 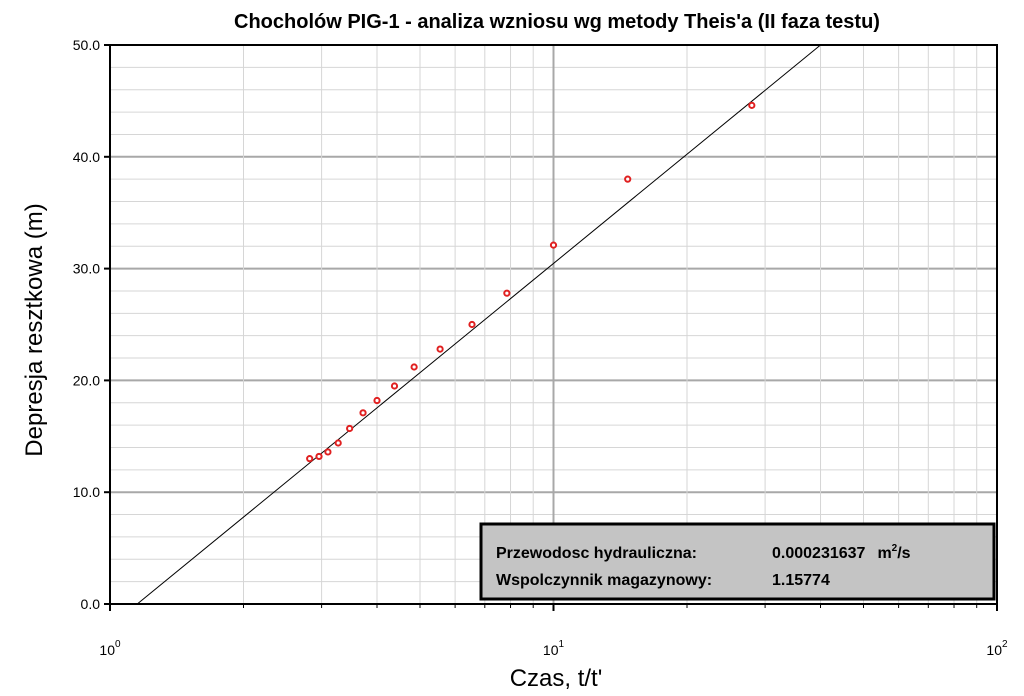 I want to click on transmissivity-unit: m, so click(x=884, y=553).